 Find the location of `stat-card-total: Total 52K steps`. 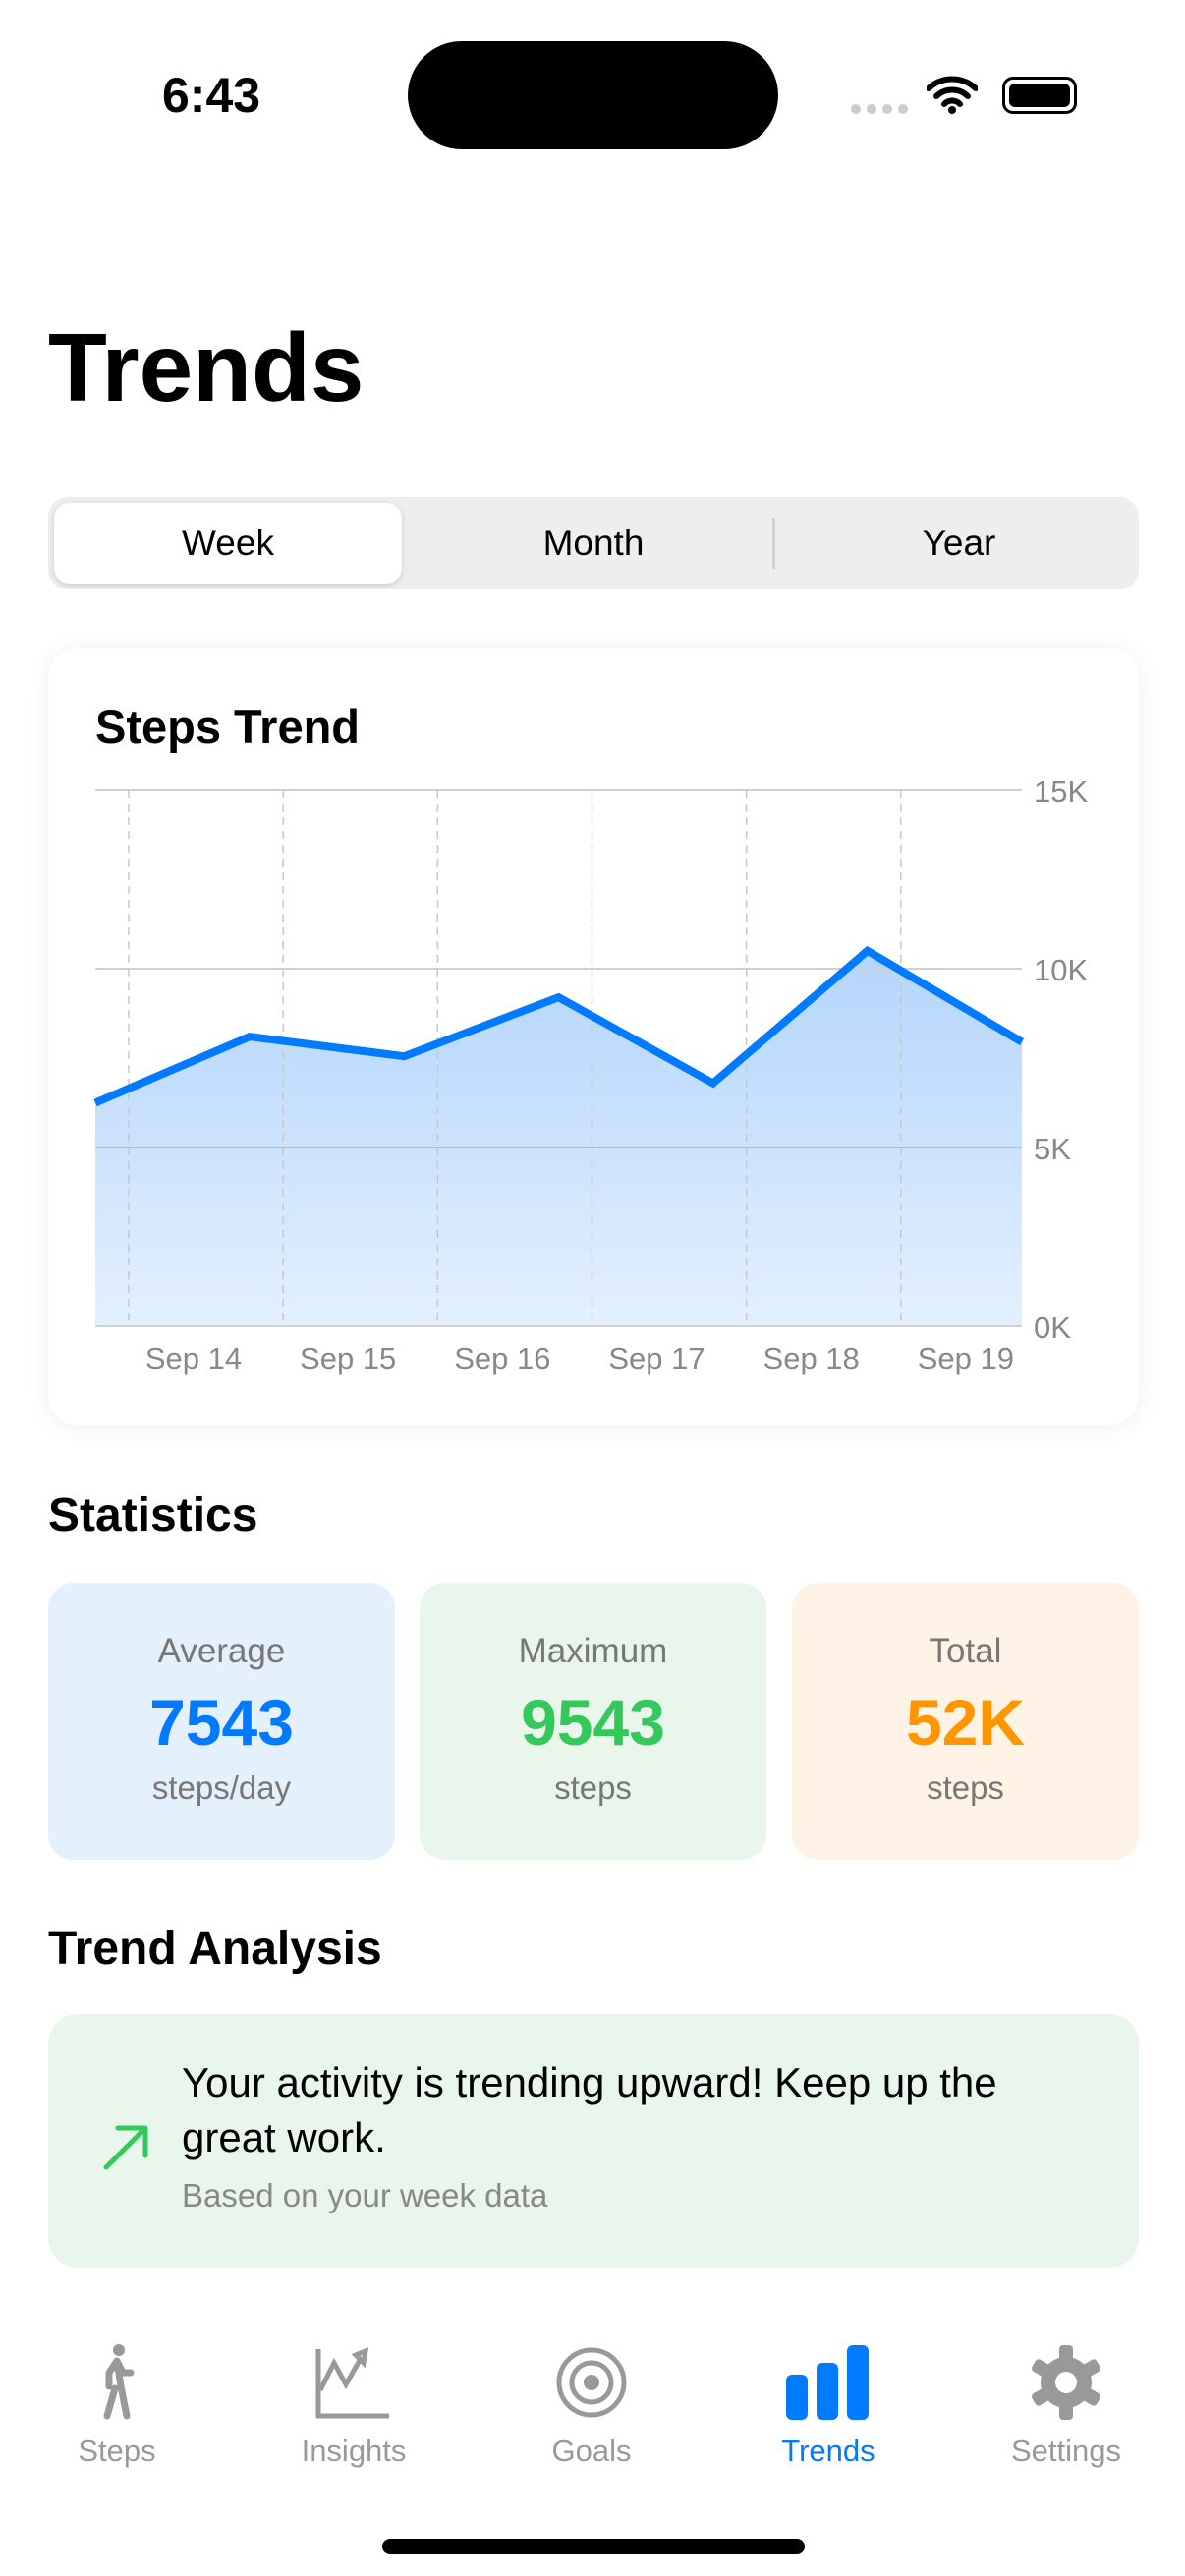

stat-card-total: Total 52K steps is located at coordinates (966, 1721).